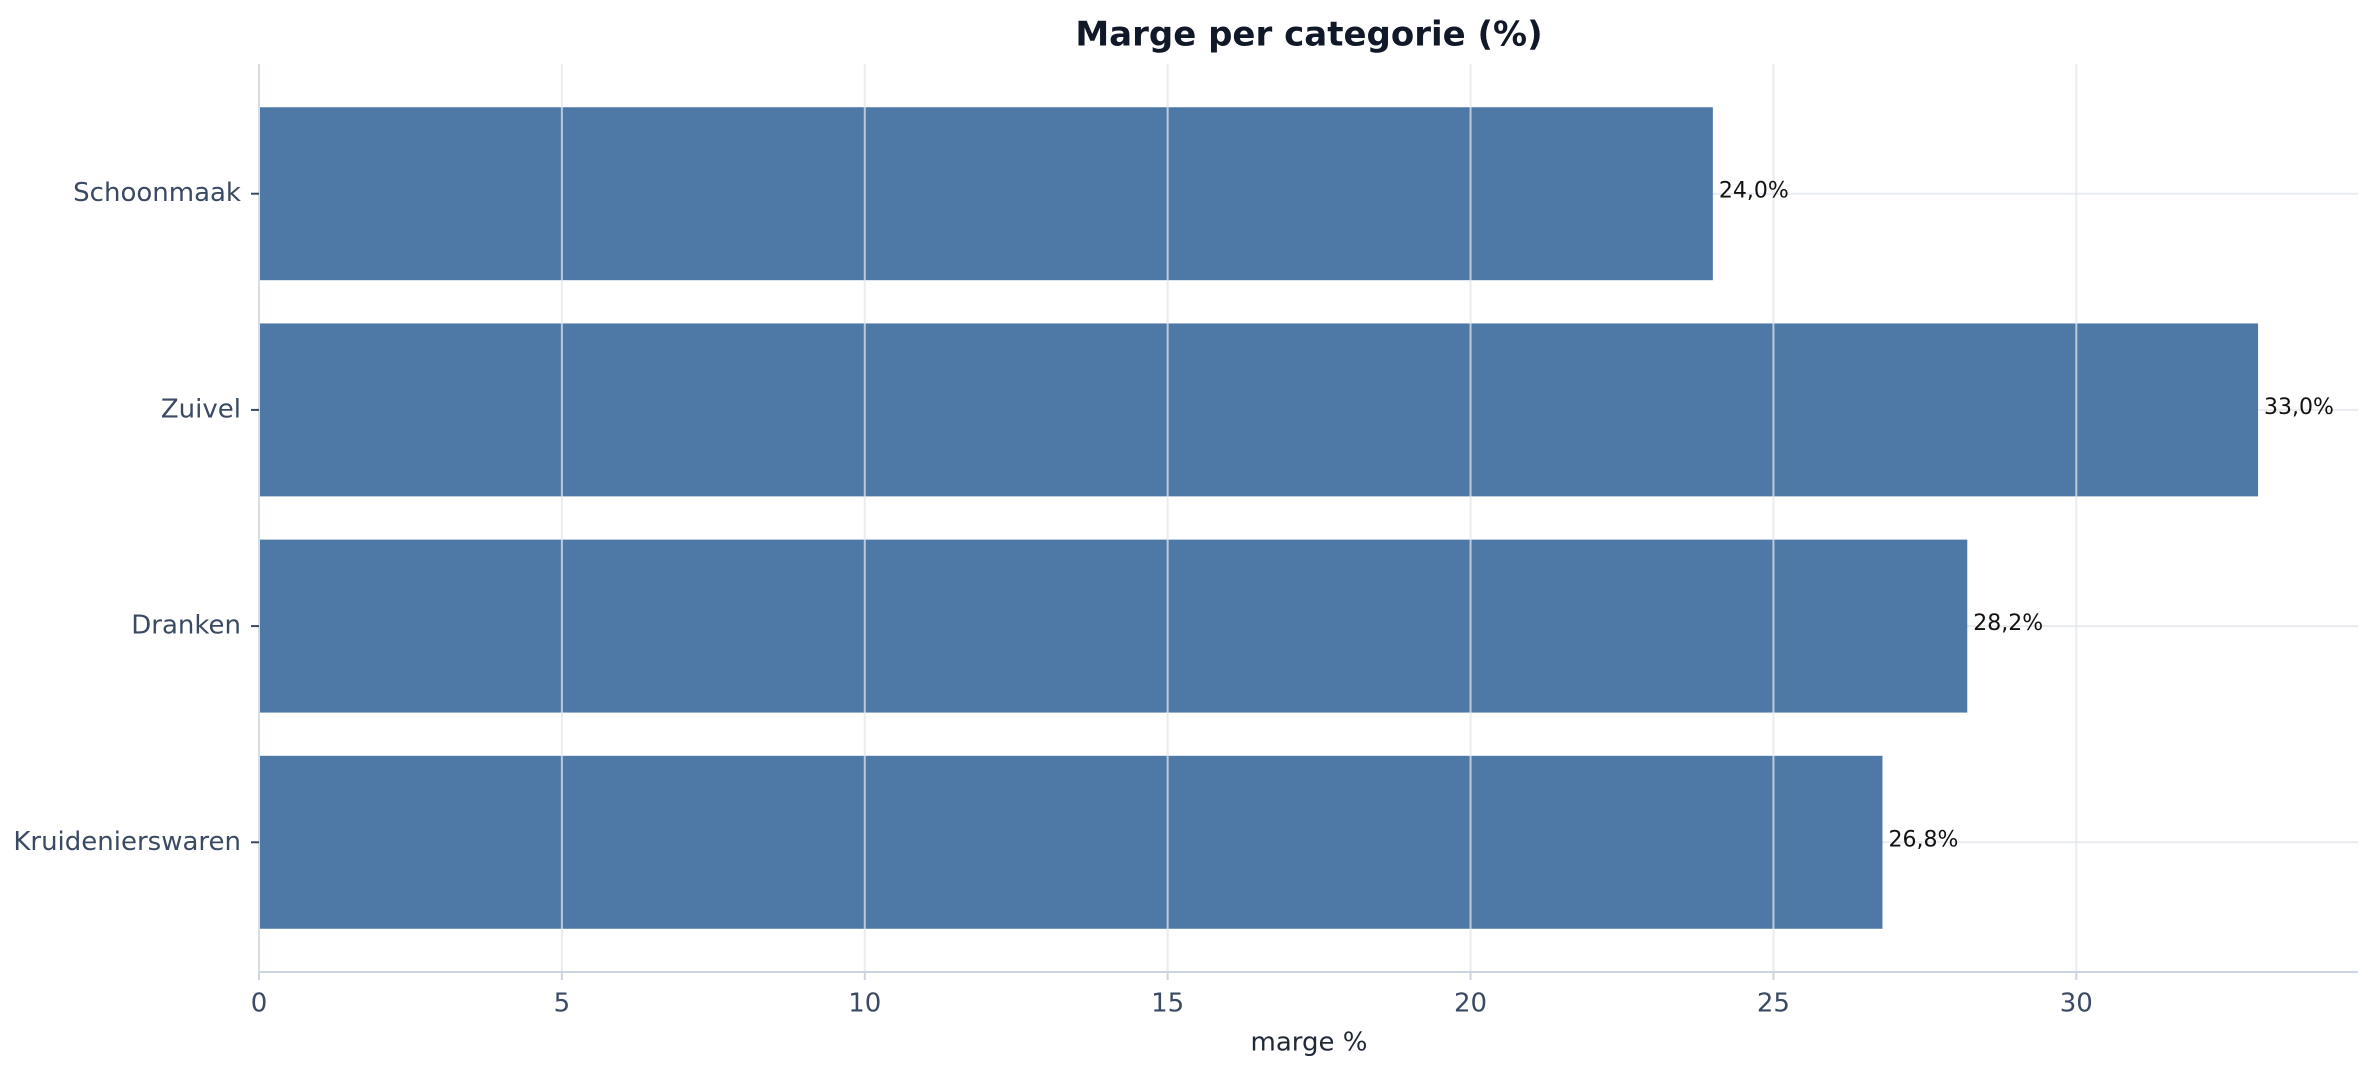  Describe the element at coordinates (2299, 407) in the screenshot. I see `value-label: 33,0%` at that location.